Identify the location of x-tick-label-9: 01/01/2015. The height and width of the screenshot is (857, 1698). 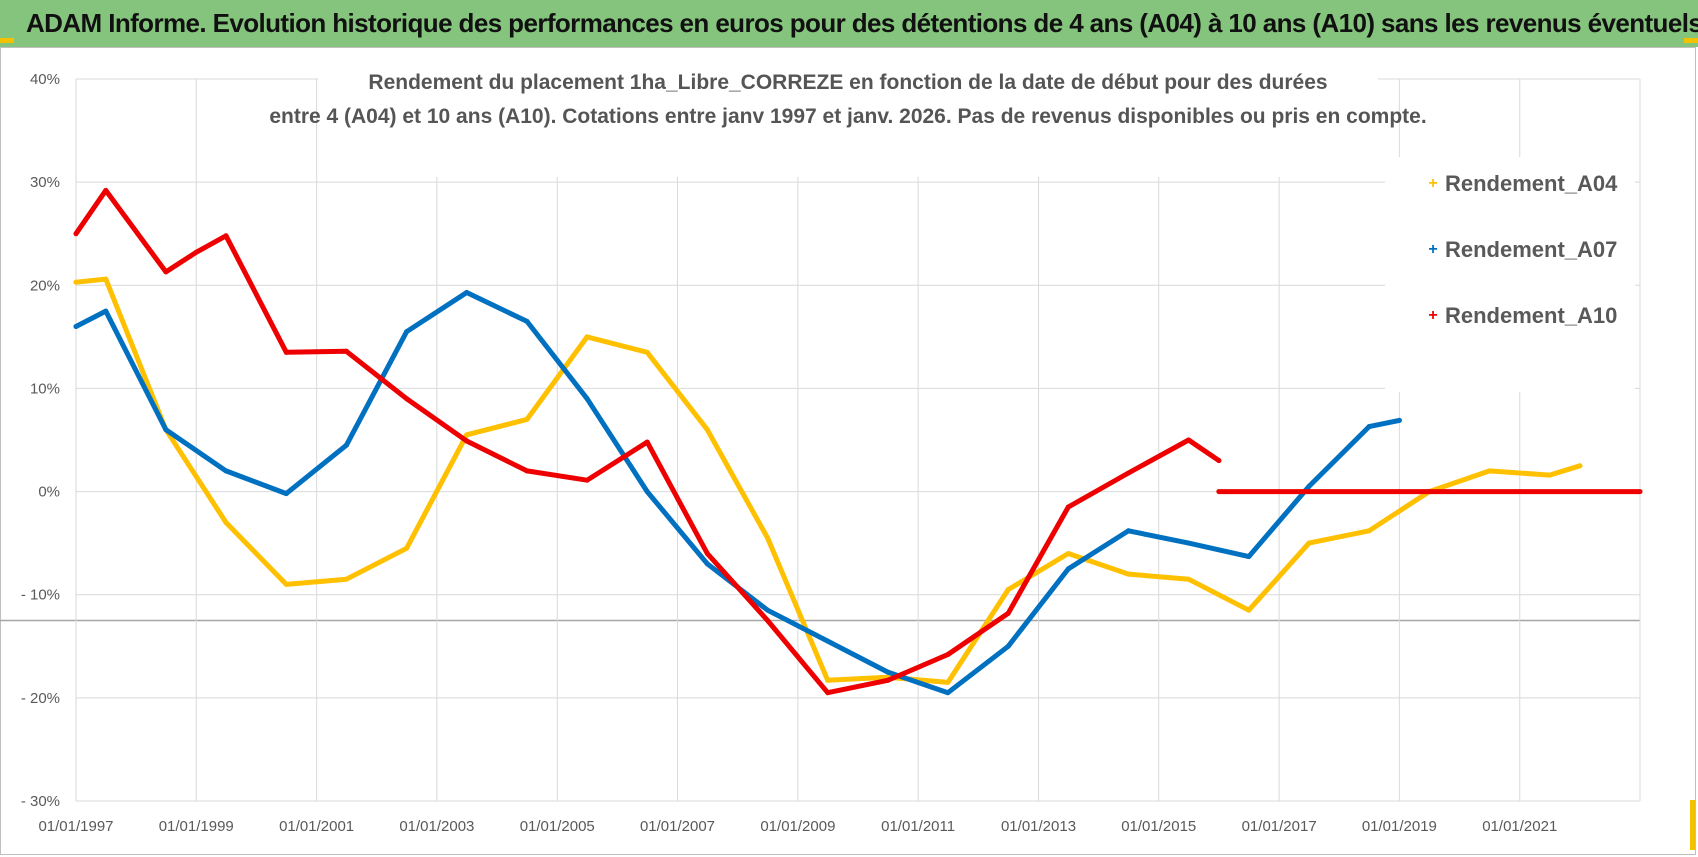
(1158, 826).